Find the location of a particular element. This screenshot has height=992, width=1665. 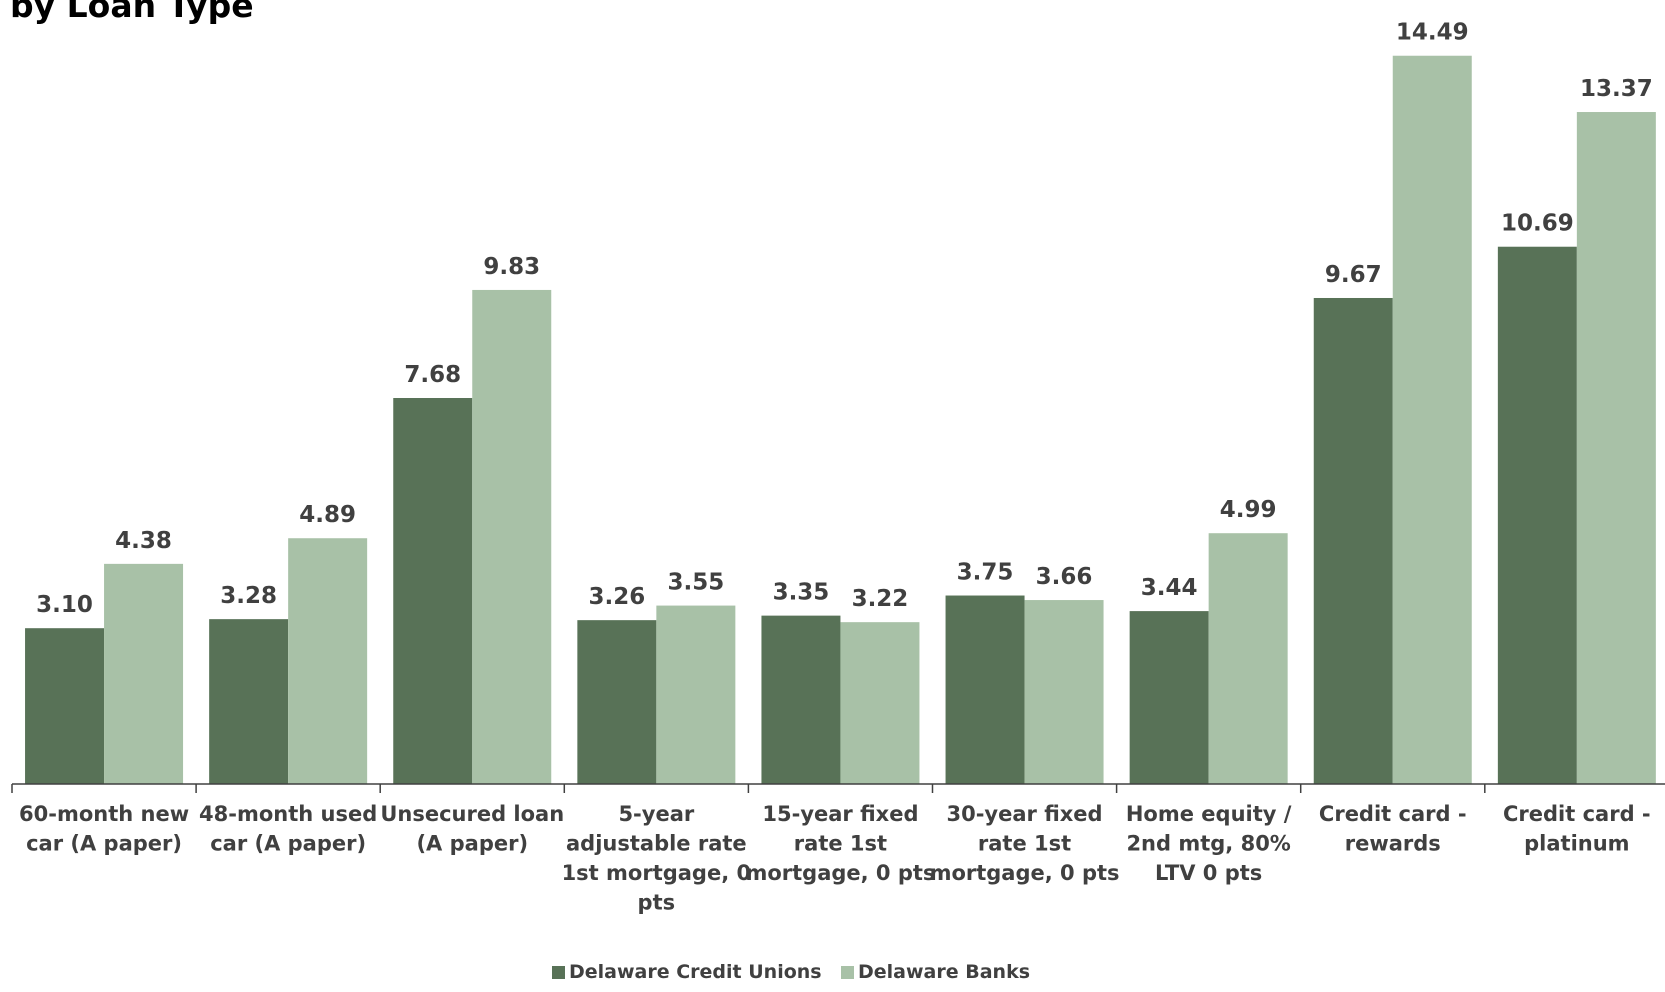

category-label-line: 15-year fixed is located at coordinates (840, 814).